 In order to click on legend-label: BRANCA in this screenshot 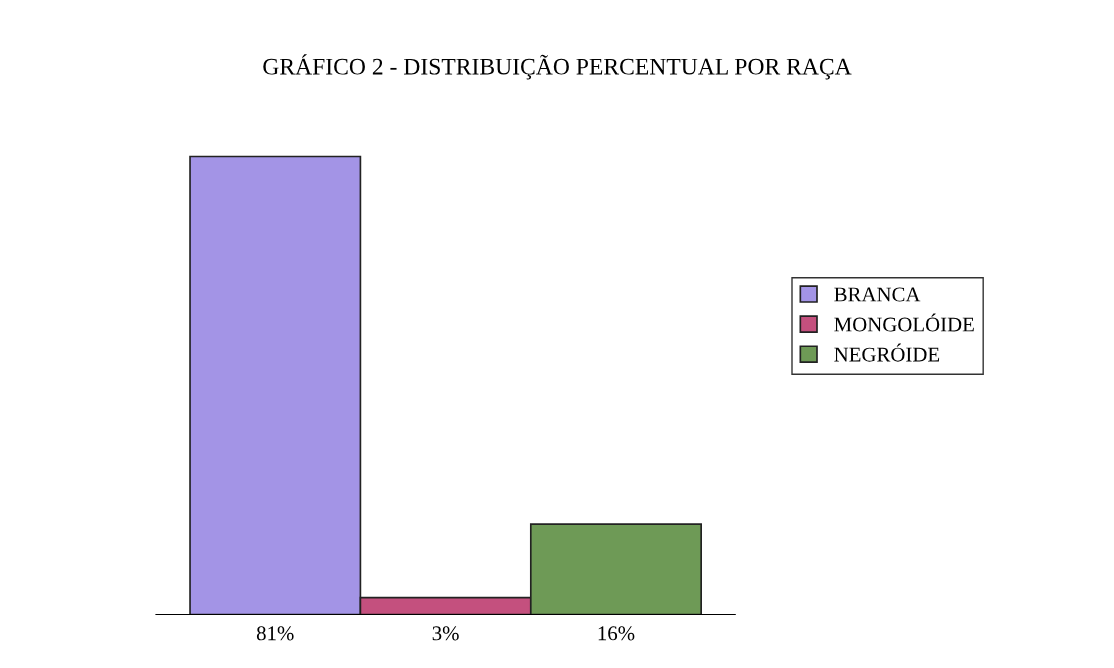, I will do `click(877, 294)`.